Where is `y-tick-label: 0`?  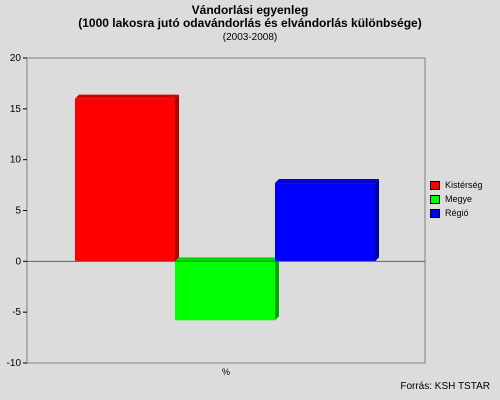 y-tick-label: 0 is located at coordinates (18, 261).